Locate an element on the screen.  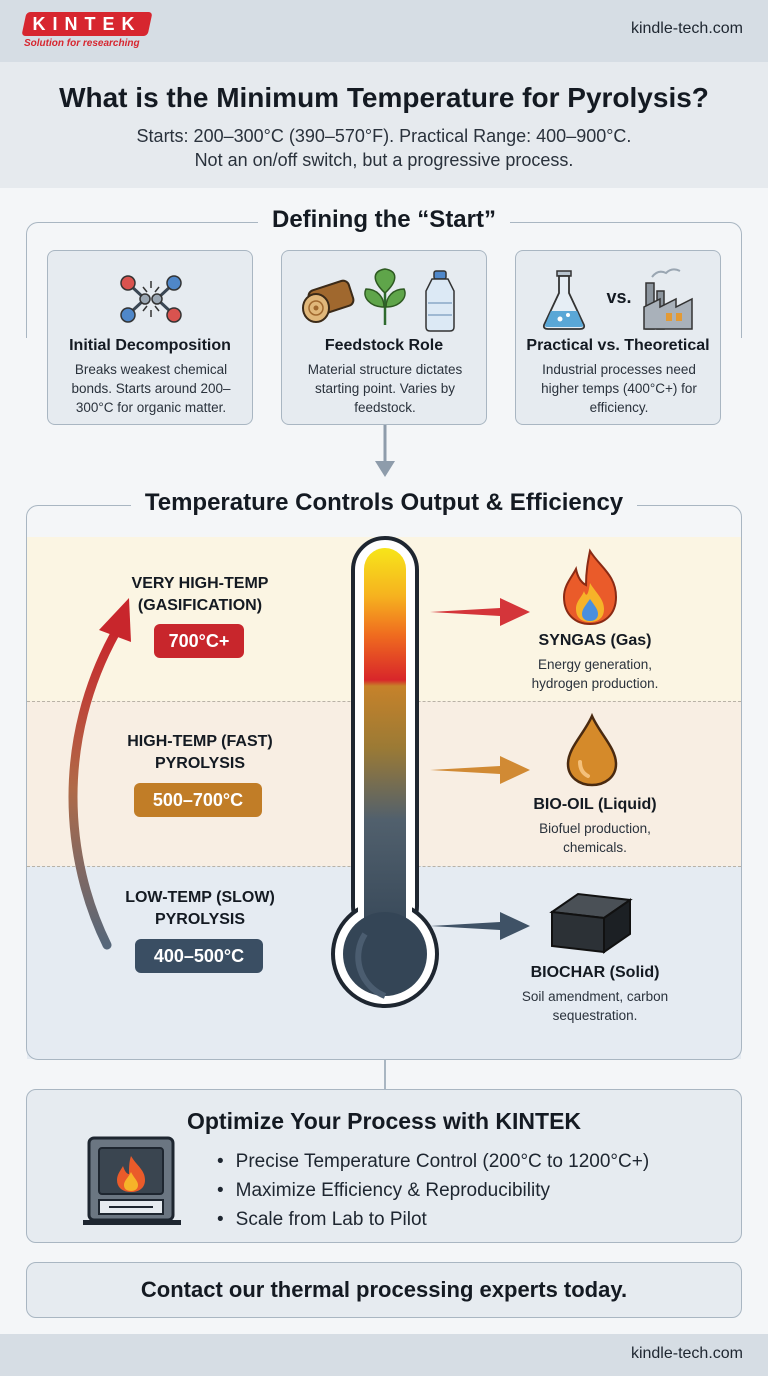
vs-label: vs. is located at coordinates (619, 297).